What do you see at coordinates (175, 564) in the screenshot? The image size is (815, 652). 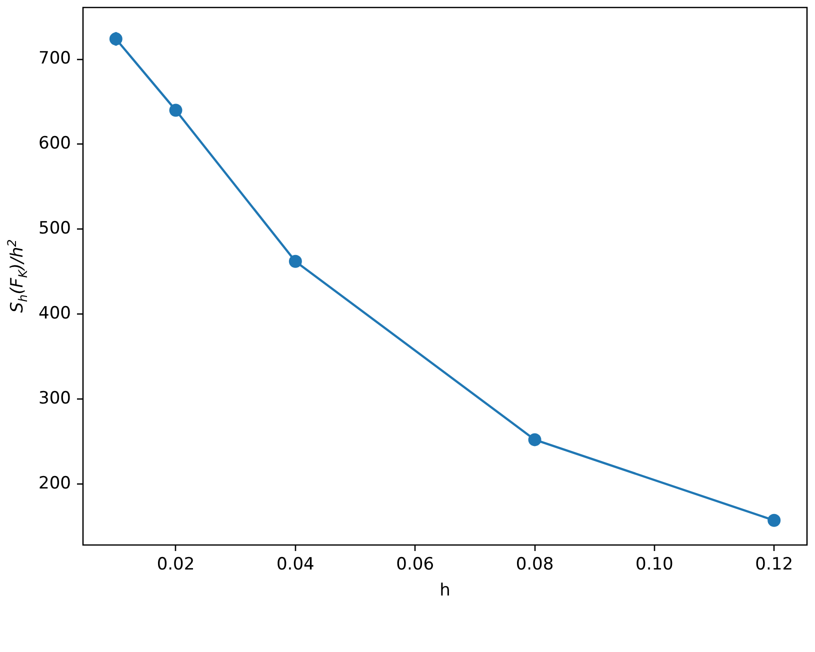 I see `x-tick-label: 0.02` at bounding box center [175, 564].